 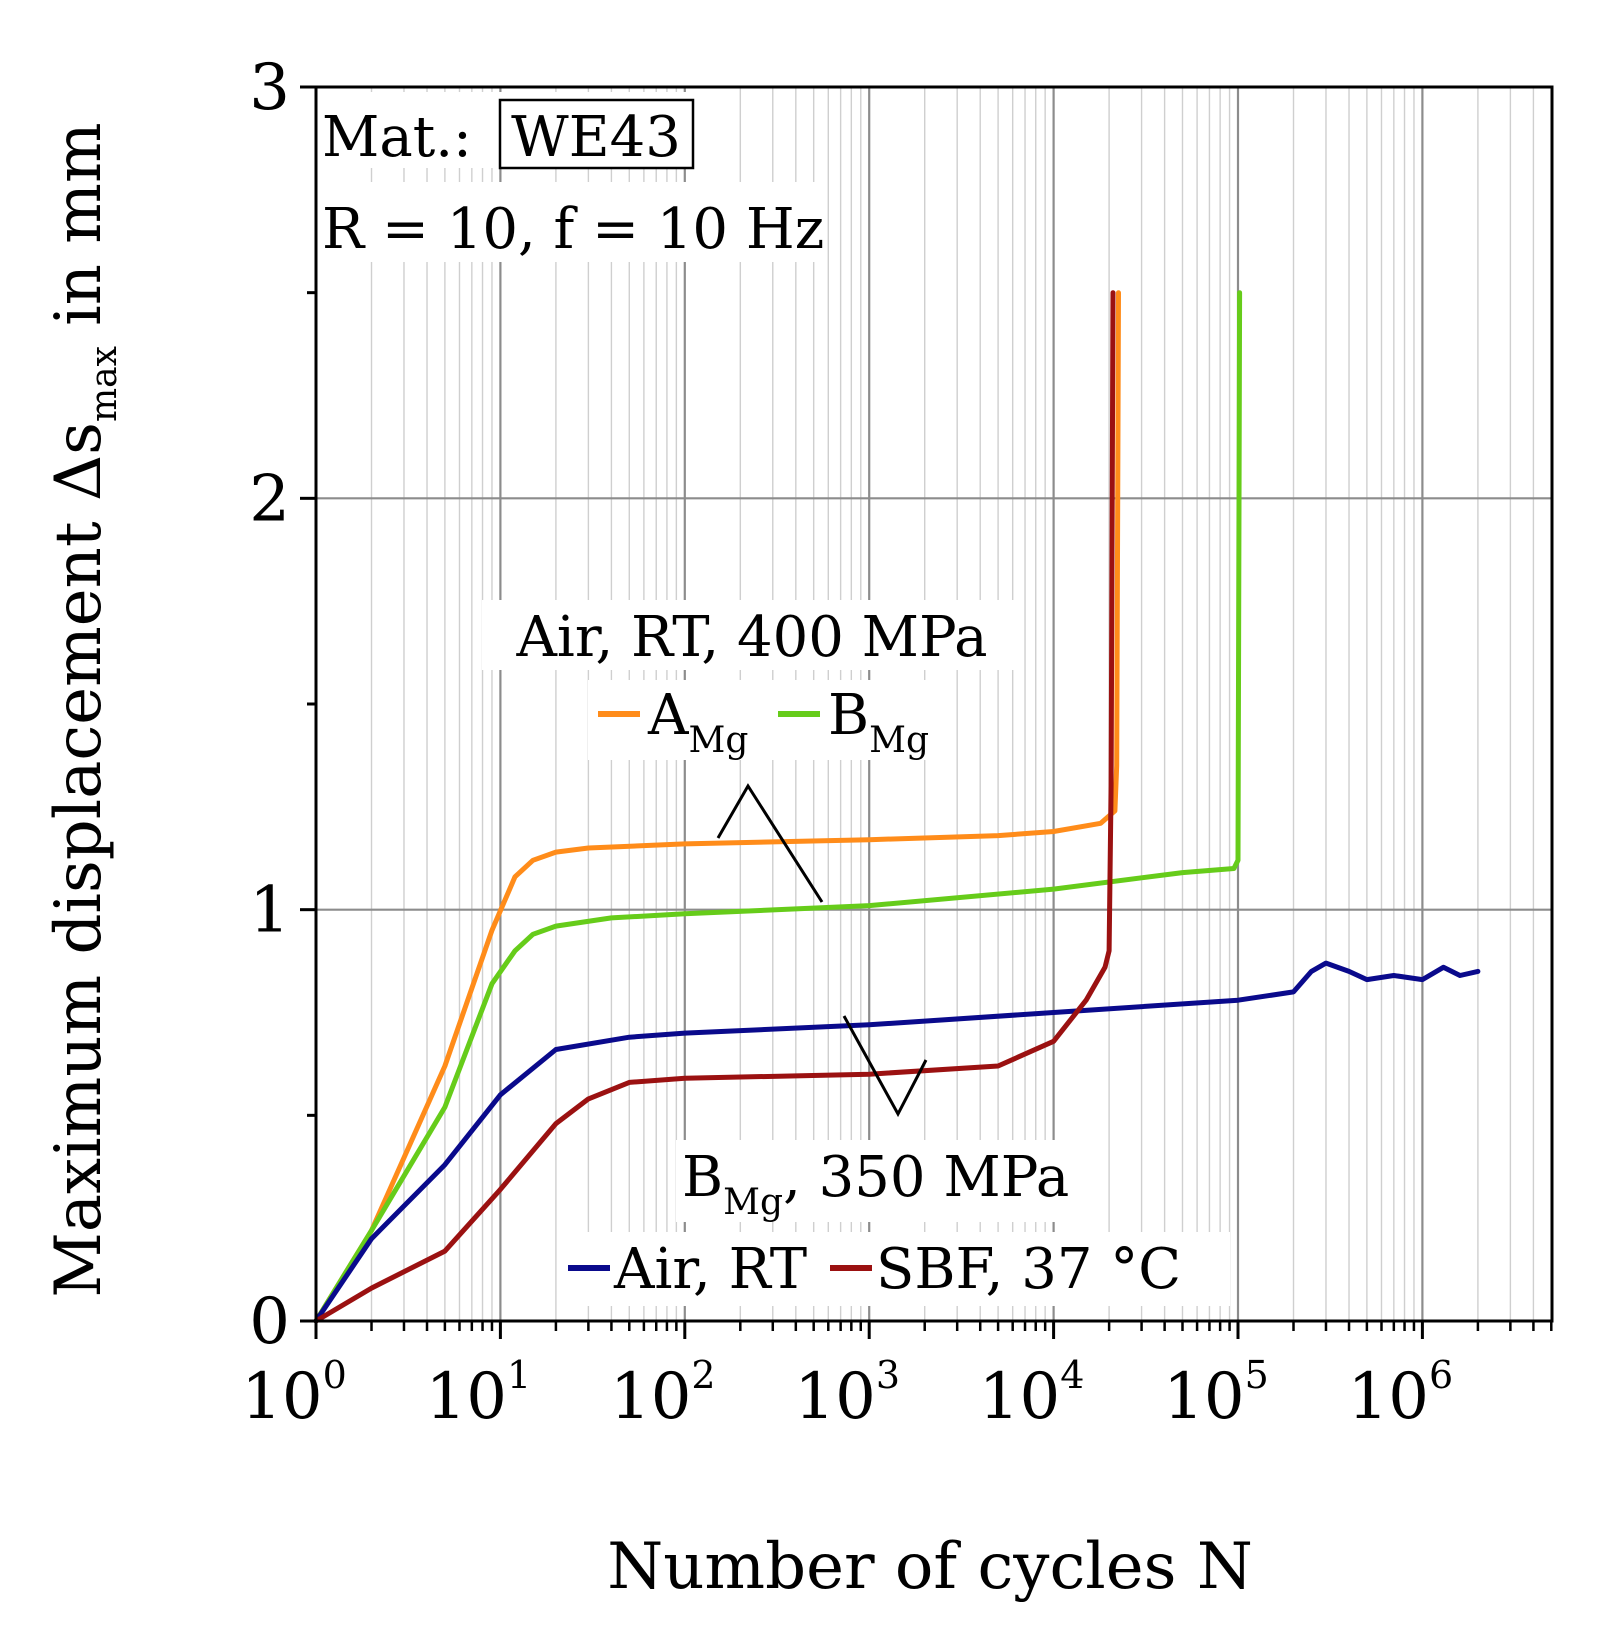 I want to click on y-tick-label: 2, so click(x=269, y=499).